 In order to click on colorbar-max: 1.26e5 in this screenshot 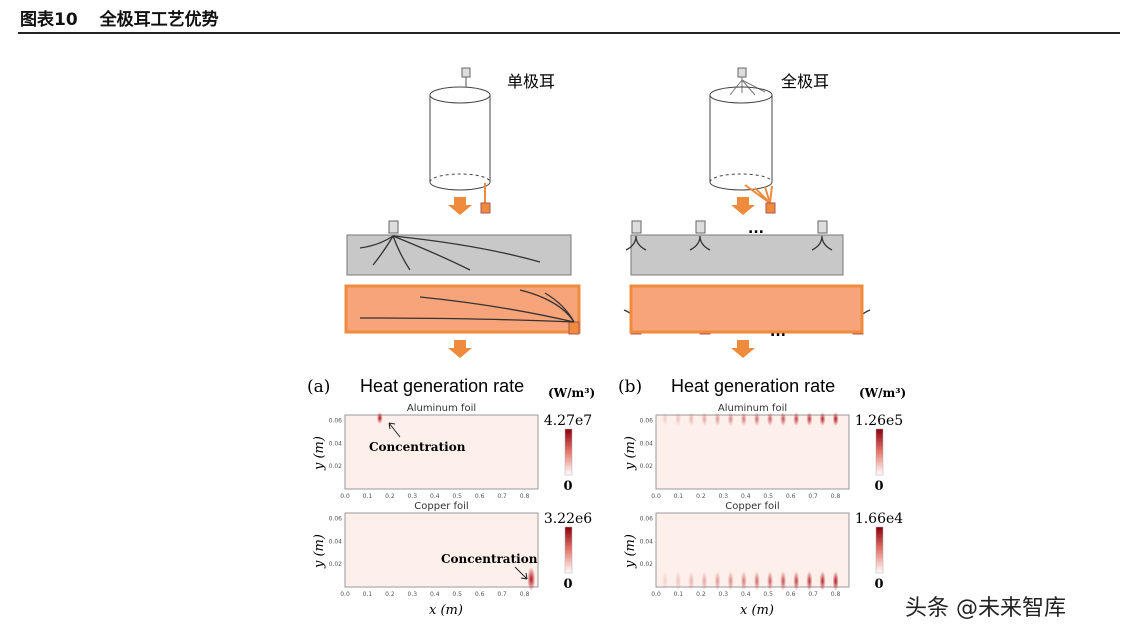, I will do `click(879, 421)`.